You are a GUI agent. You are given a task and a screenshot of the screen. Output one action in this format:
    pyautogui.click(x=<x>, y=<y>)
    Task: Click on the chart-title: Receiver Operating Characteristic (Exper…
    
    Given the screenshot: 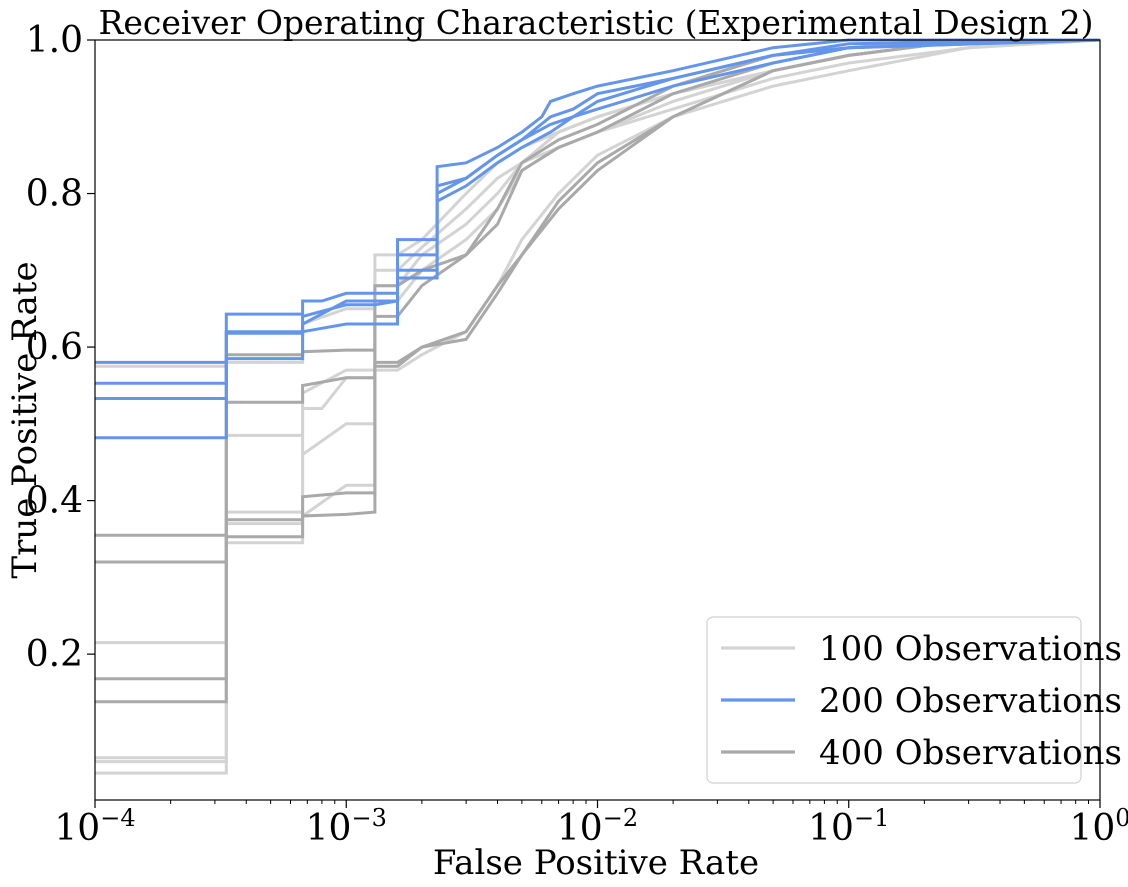 What is the action you would take?
    pyautogui.click(x=596, y=22)
    